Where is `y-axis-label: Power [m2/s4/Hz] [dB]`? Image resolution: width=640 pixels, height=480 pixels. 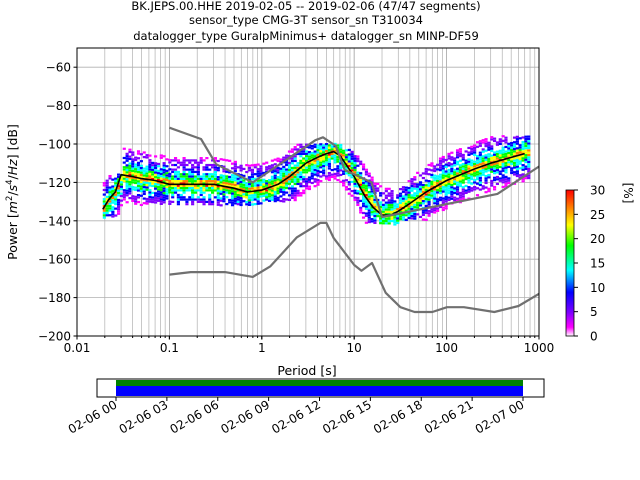
y-axis-label: Power [m2/s4/Hz] [dB] is located at coordinates (12, 192).